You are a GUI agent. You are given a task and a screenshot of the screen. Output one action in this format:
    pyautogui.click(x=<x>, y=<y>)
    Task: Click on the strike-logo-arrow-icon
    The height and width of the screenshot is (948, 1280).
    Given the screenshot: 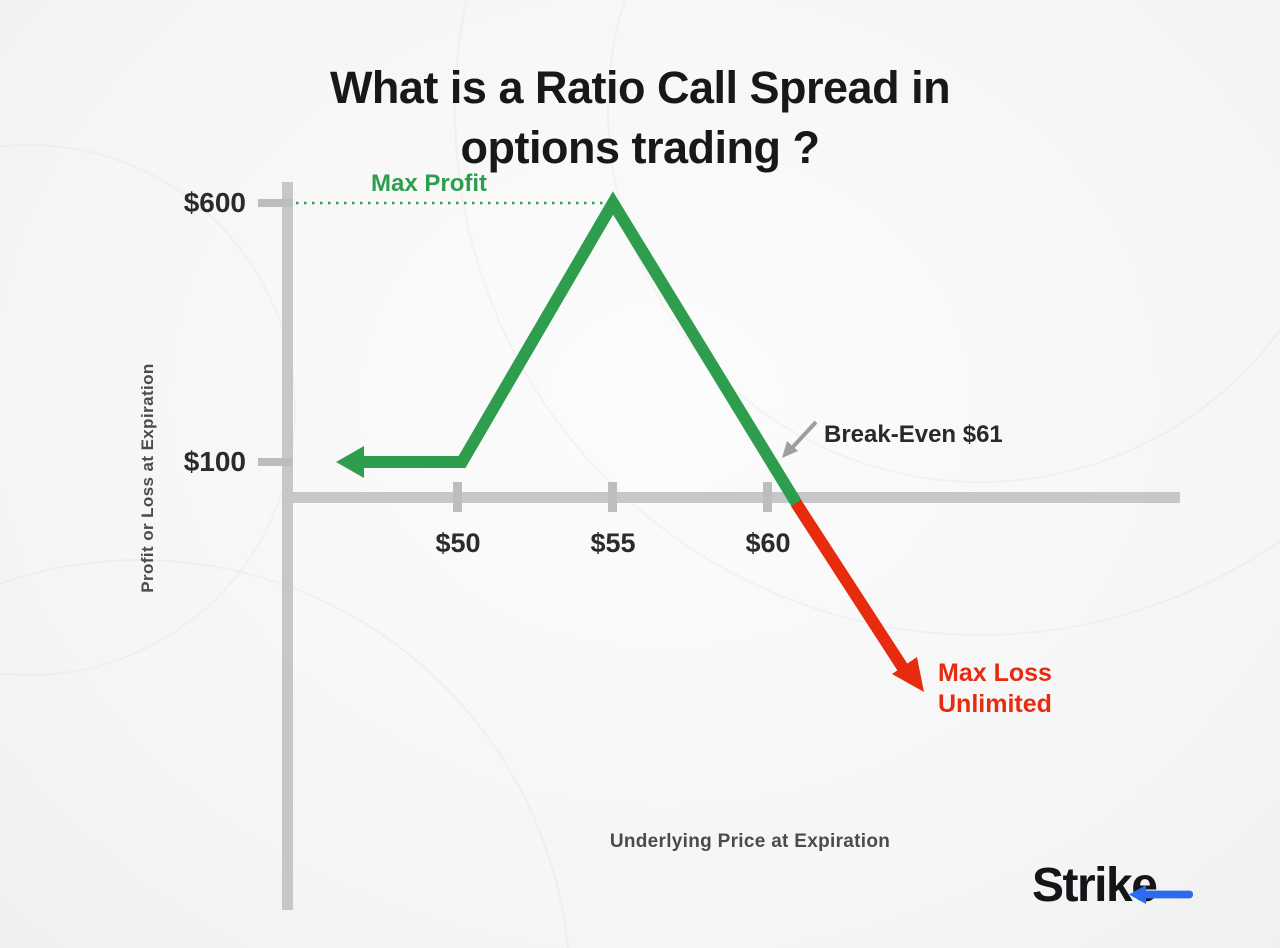 What is the action you would take?
    pyautogui.click(x=1161, y=894)
    